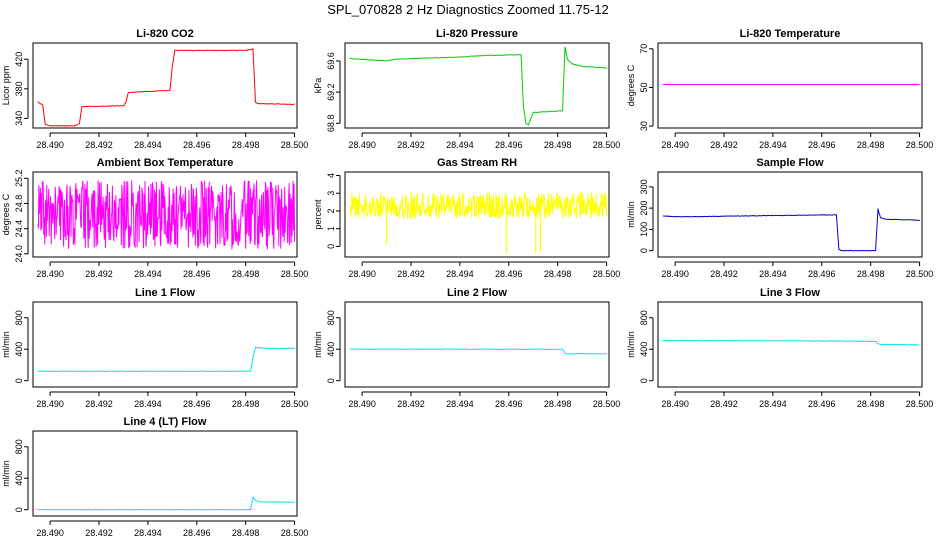 This screenshot has height=540, width=936. Describe the element at coordinates (19, 229) in the screenshot. I see `y-tick-label: 24.4` at that location.